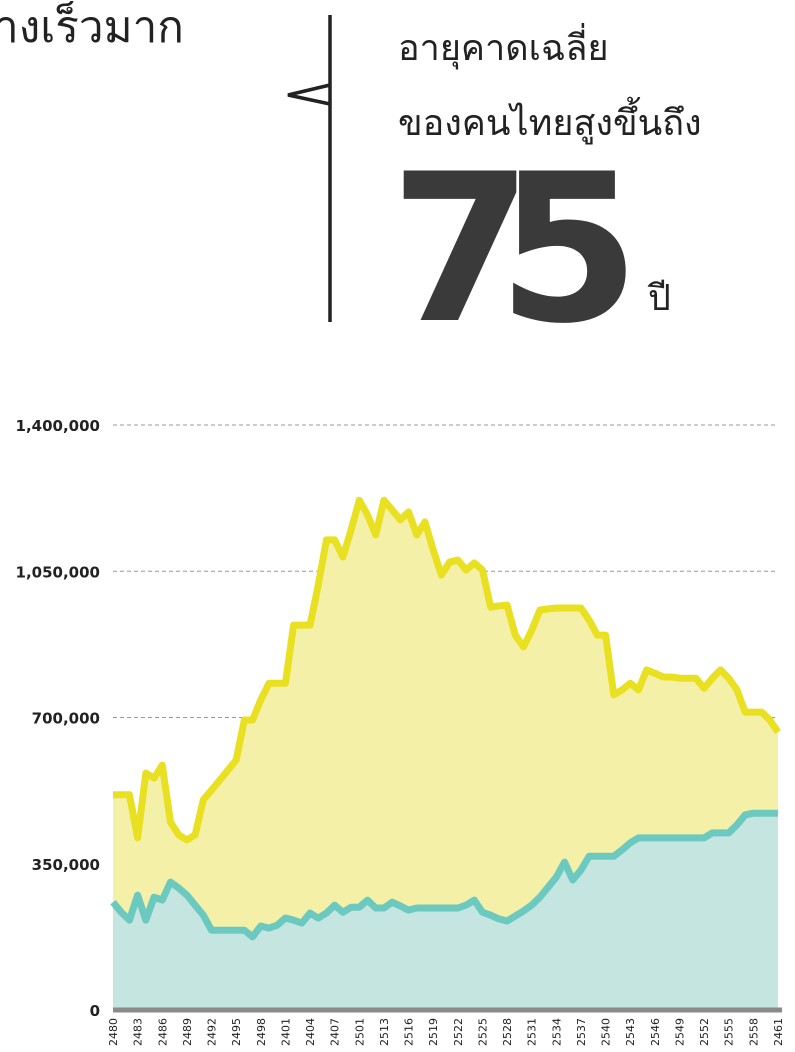 This screenshot has height=1052, width=795. What do you see at coordinates (503, 46) in the screenshot?
I see `heading-line: อายุคาดเฉลี่ย` at bounding box center [503, 46].